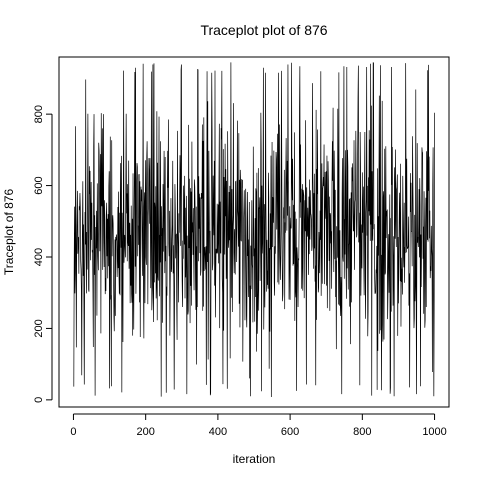  I want to click on y-tick-label: 600, so click(39, 185).